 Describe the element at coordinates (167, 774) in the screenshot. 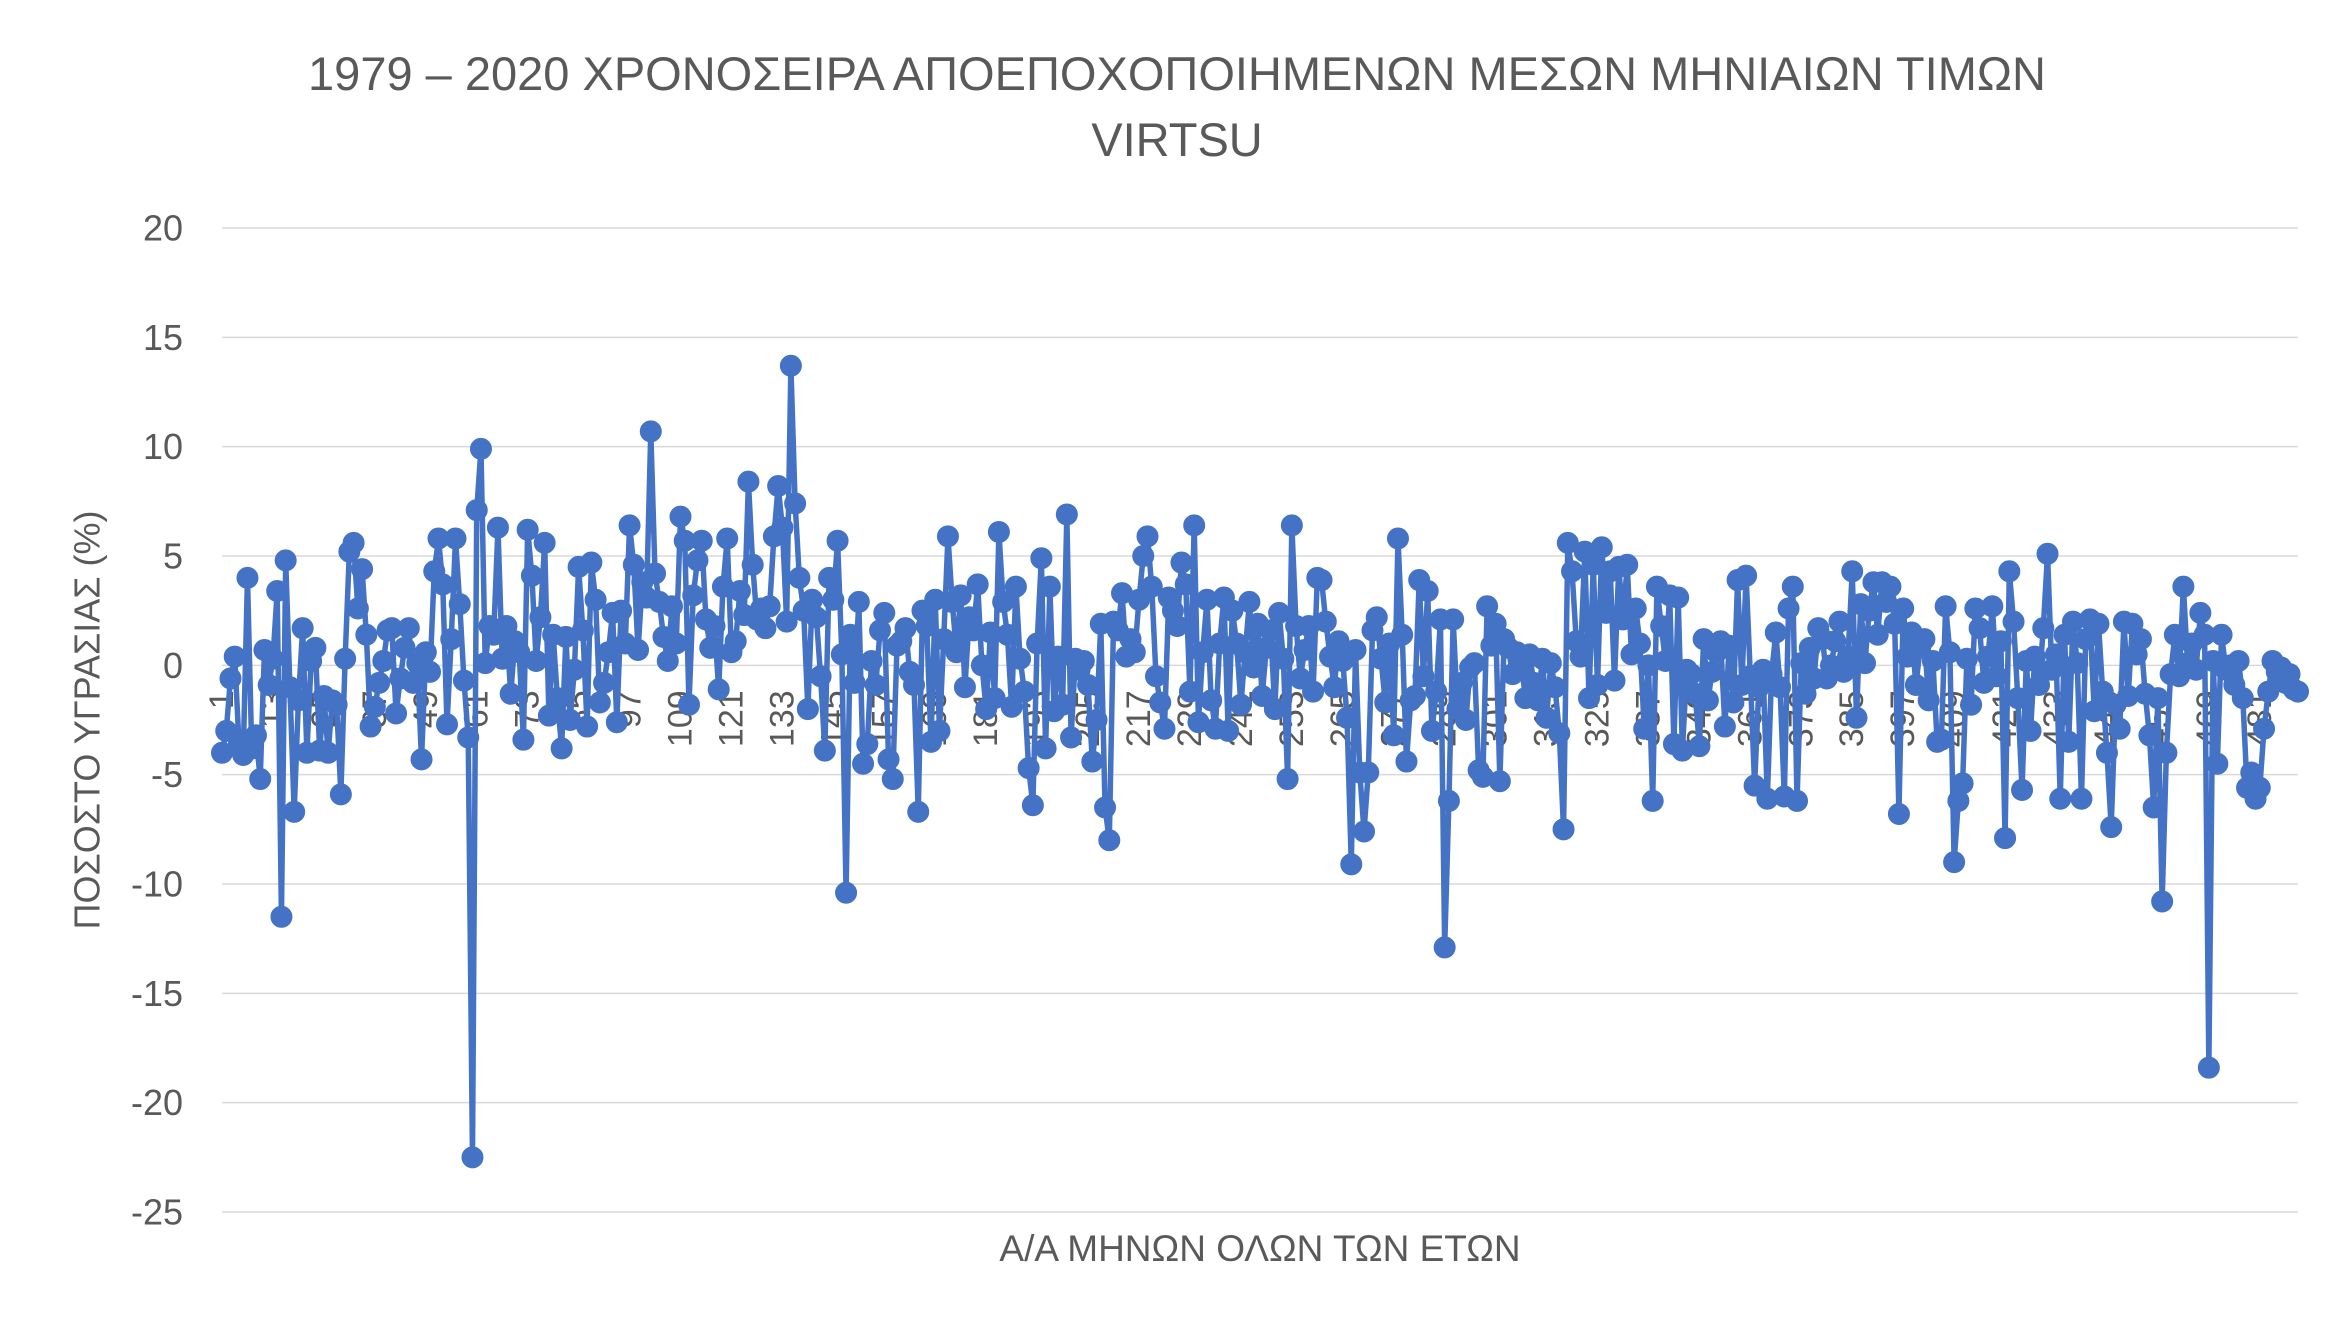

I see `y-tick-label: -5` at that location.